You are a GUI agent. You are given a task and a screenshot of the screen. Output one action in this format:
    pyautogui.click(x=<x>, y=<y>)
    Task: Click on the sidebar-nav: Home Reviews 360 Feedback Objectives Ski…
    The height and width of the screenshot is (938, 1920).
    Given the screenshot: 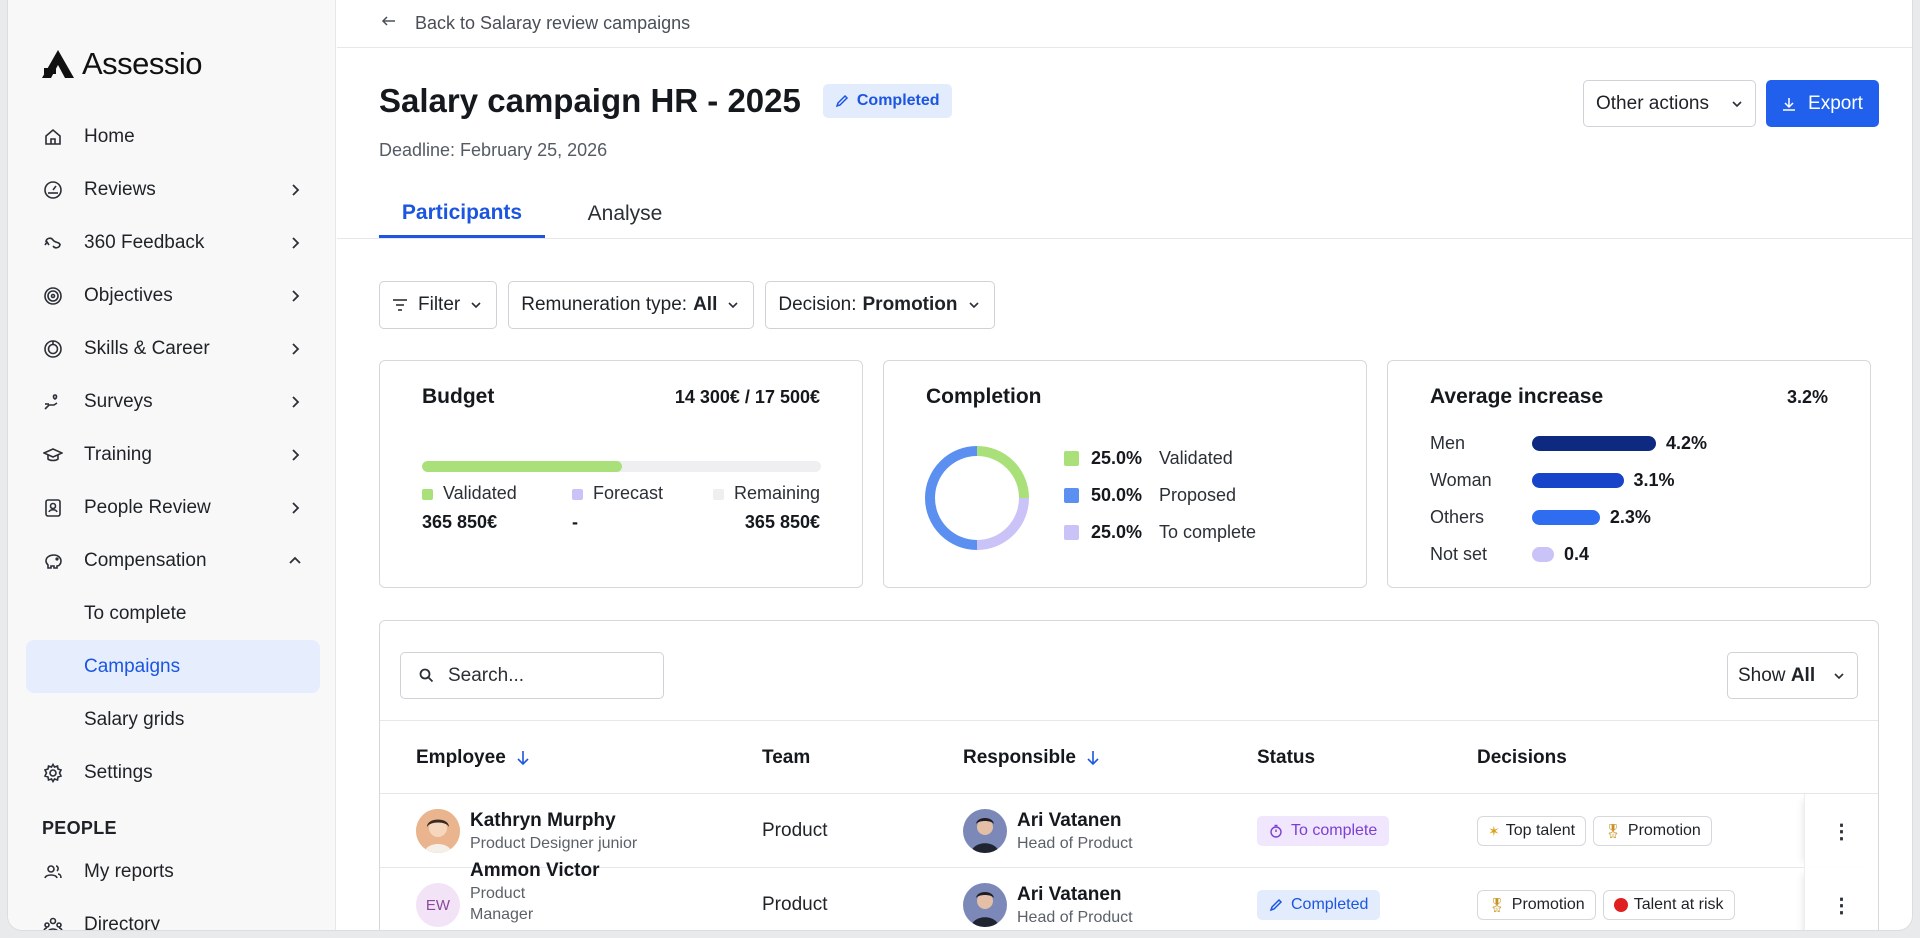 What is the action you would take?
    pyautogui.click(x=173, y=520)
    